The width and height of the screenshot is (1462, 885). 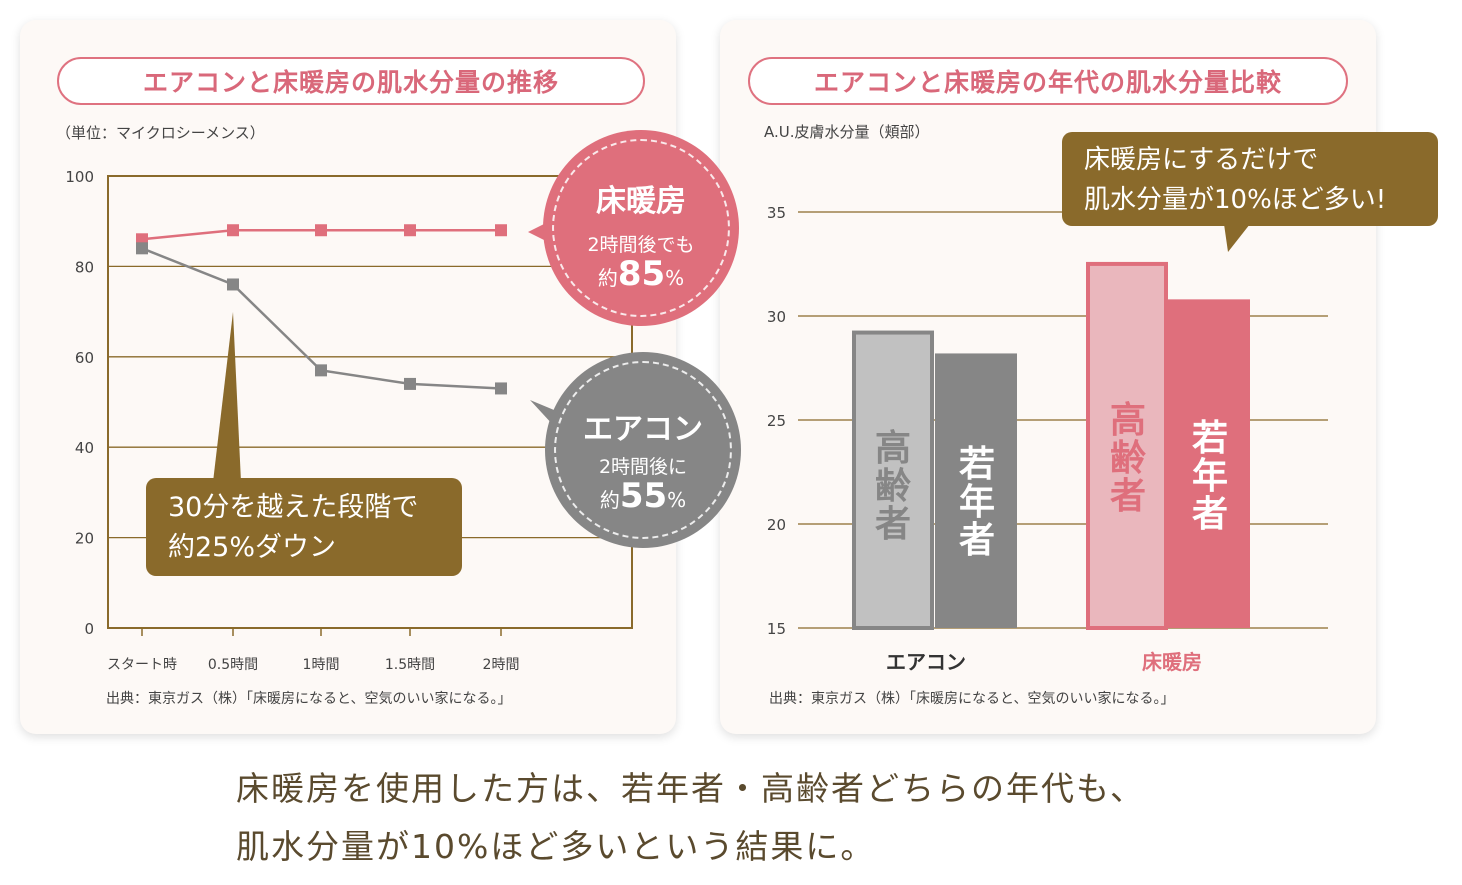 I want to click on comparison-callout-line2: 肌水分量が10%ほど多い!, so click(x=1235, y=200).